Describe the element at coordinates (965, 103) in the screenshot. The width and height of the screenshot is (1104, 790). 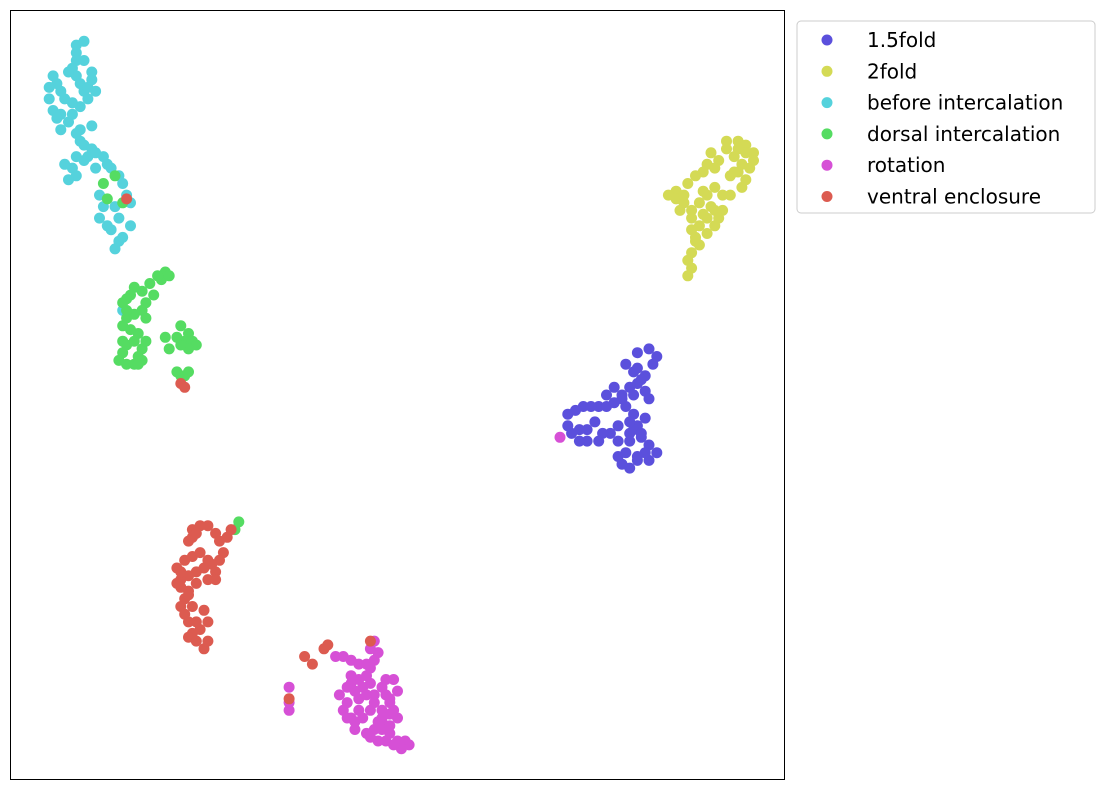
I see `legend-label: before intercalation` at that location.